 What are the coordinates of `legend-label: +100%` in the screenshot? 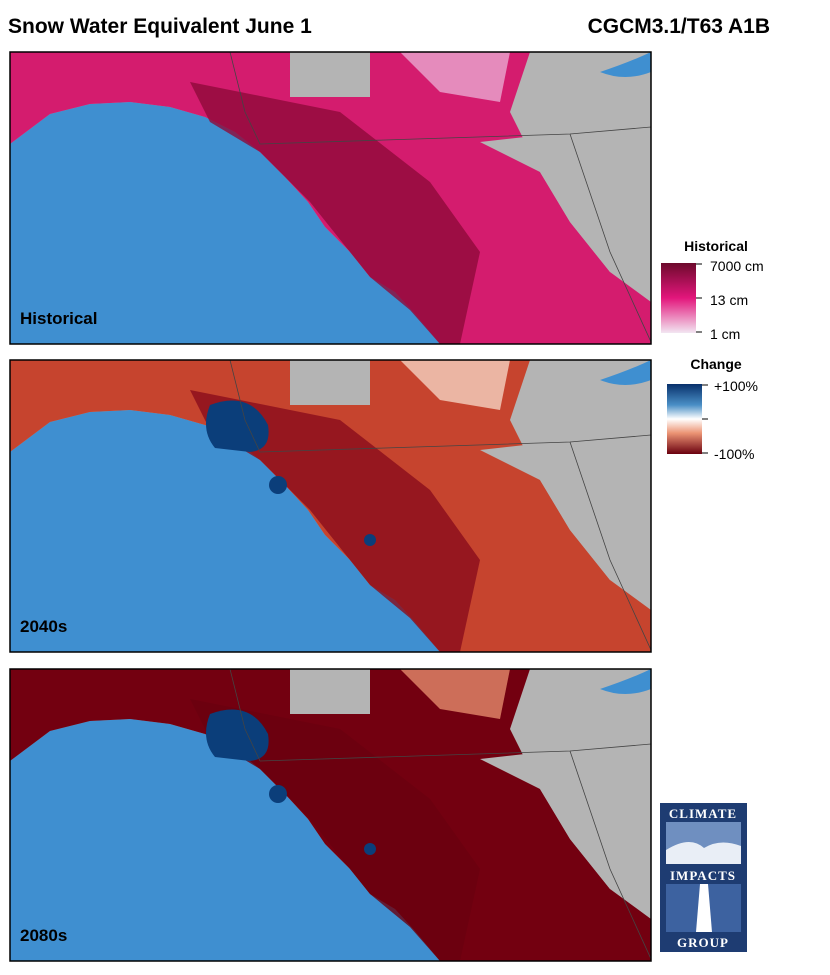 It's located at (736, 386).